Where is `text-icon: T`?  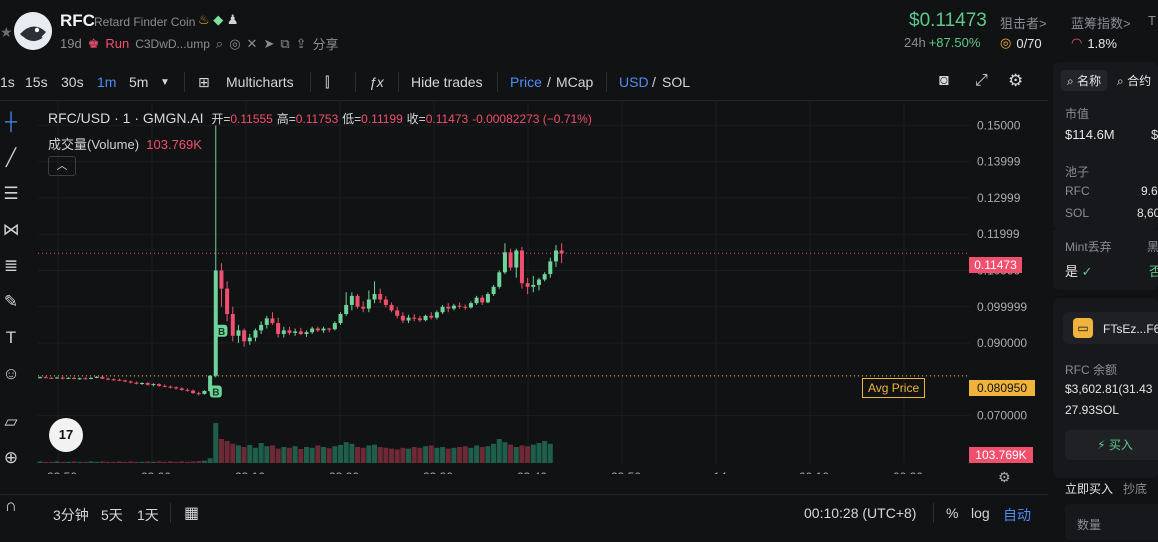
text-icon: T is located at coordinates (11, 337).